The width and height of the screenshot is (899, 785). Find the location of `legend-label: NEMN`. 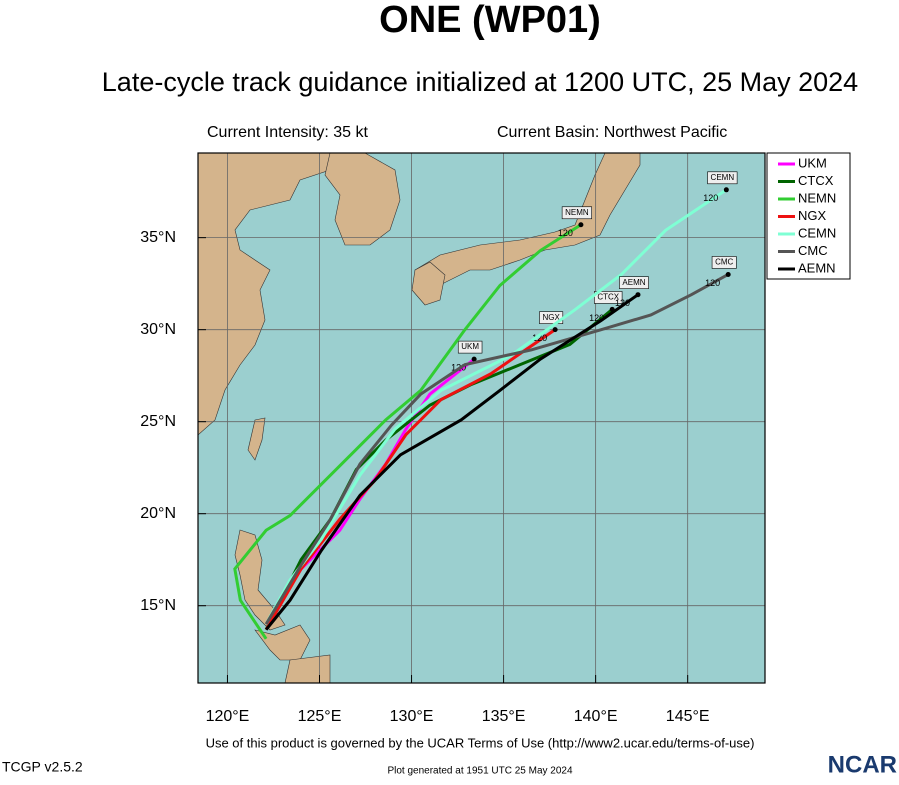

legend-label: NEMN is located at coordinates (817, 197).